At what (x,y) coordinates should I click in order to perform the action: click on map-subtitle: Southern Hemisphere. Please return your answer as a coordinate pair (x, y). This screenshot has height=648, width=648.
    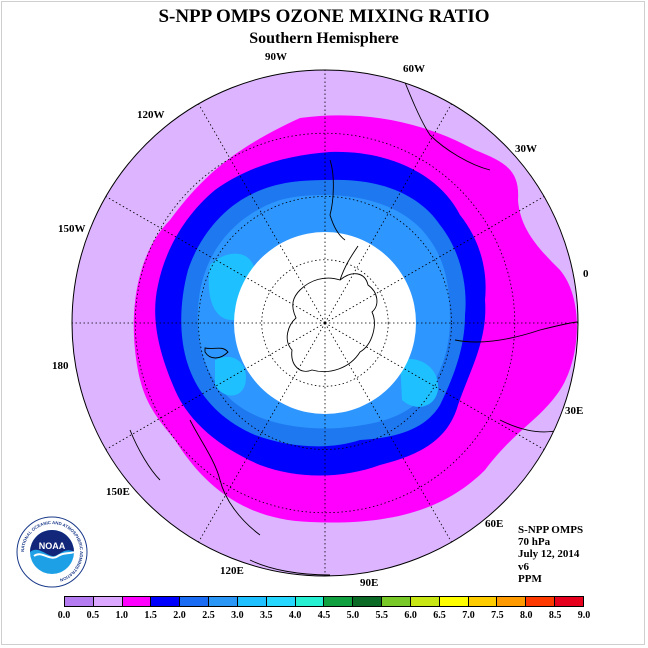
    Looking at the image, I should click on (324, 38).